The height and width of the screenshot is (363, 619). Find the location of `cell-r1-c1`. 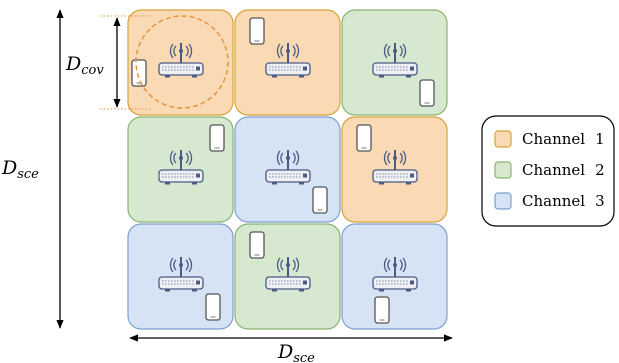

cell-r1-c1 is located at coordinates (180, 62).